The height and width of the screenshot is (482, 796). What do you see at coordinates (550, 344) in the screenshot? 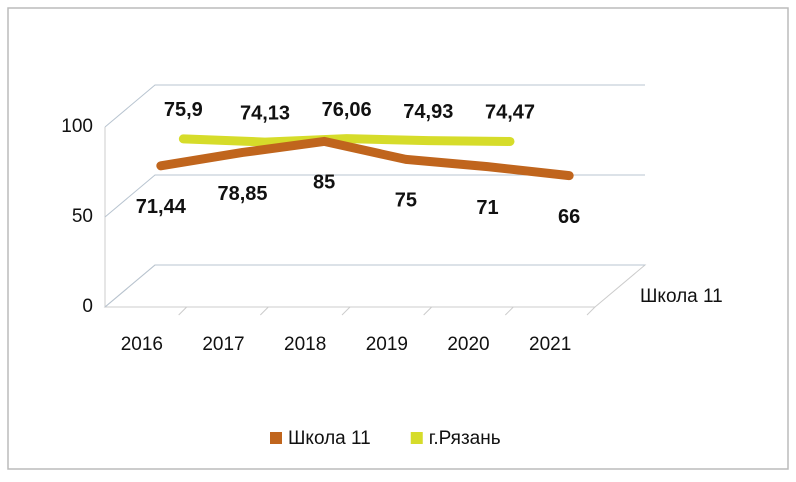
I see `x-tick-label: 2021` at bounding box center [550, 344].